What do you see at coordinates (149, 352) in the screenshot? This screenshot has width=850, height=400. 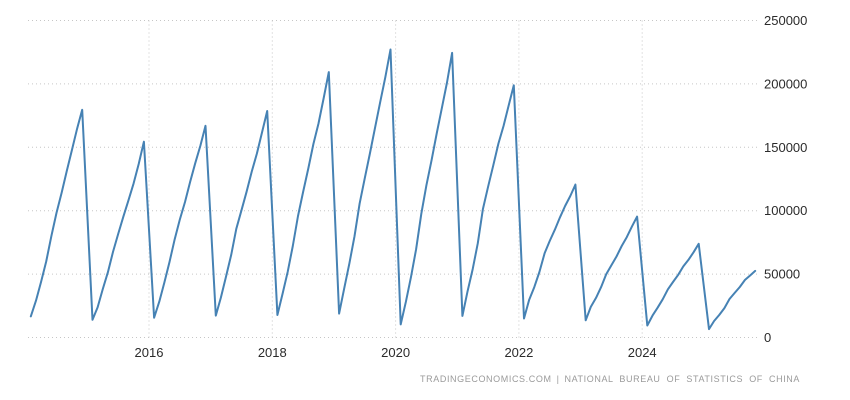 I see `x-axis-tick-label: 2016` at bounding box center [149, 352].